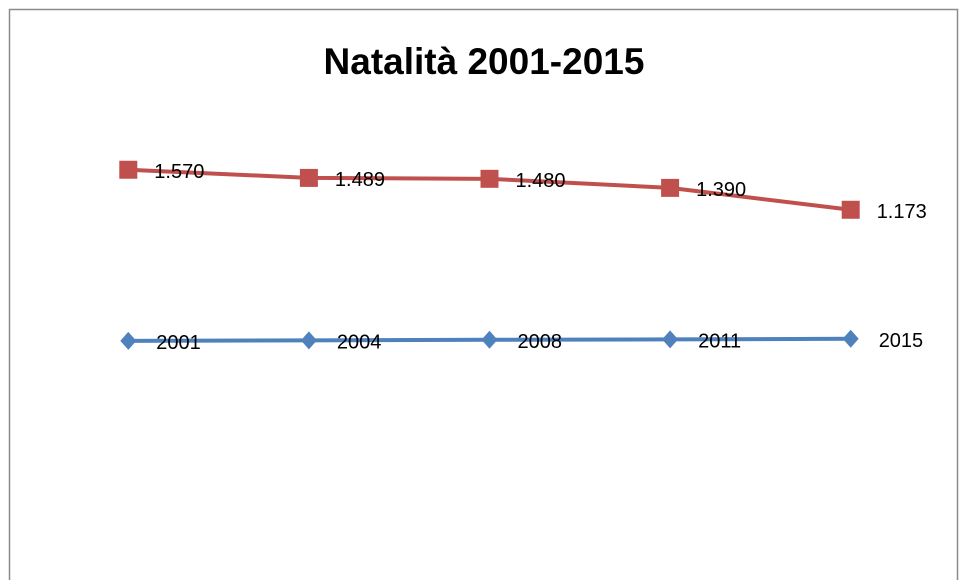 The height and width of the screenshot is (580, 959). I want to click on data-label: 2015, so click(901, 341).